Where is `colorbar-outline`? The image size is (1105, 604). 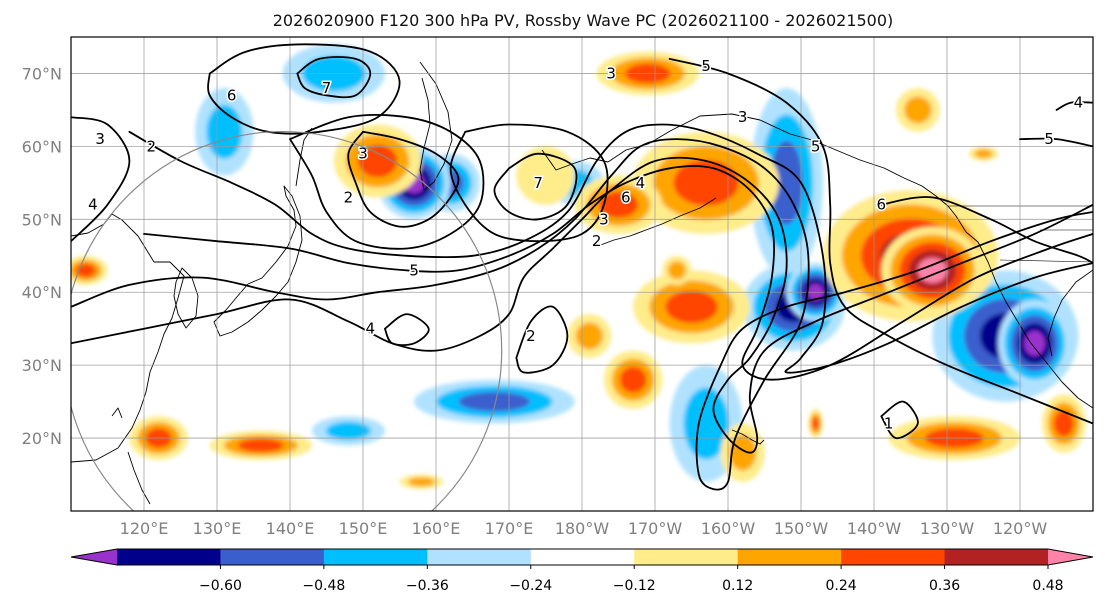 colorbar-outline is located at coordinates (582, 557).